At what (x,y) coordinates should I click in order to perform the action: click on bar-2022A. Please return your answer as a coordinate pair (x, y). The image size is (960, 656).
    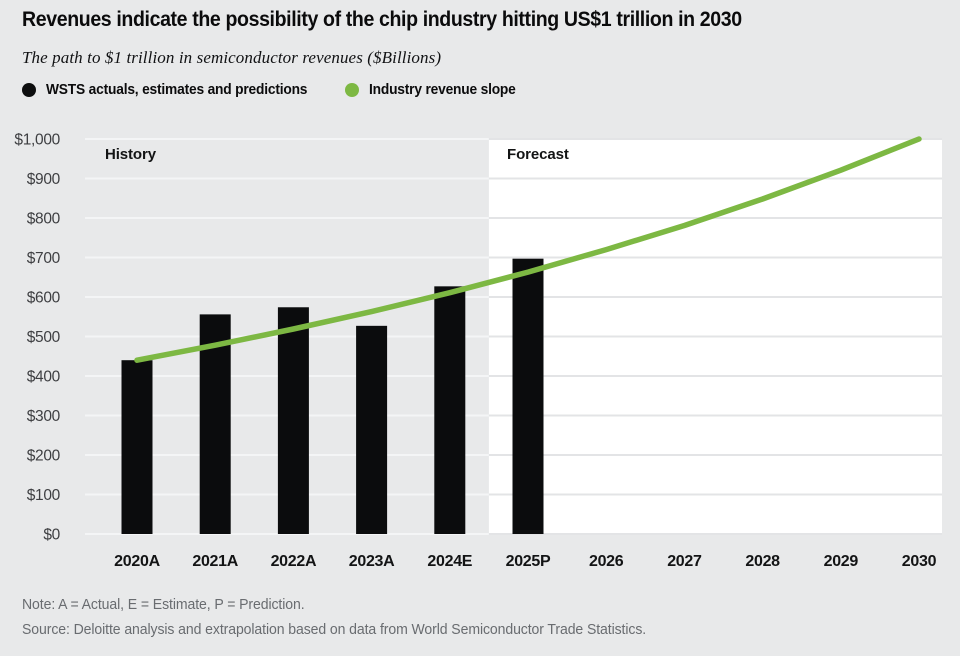
    Looking at the image, I should click on (293, 420).